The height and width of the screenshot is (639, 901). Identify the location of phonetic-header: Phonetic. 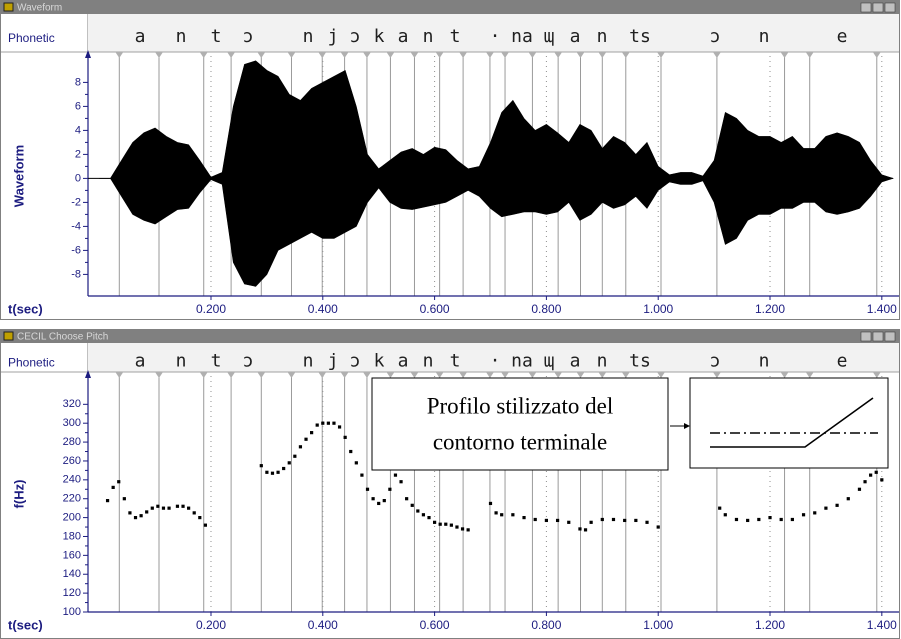
(31, 363).